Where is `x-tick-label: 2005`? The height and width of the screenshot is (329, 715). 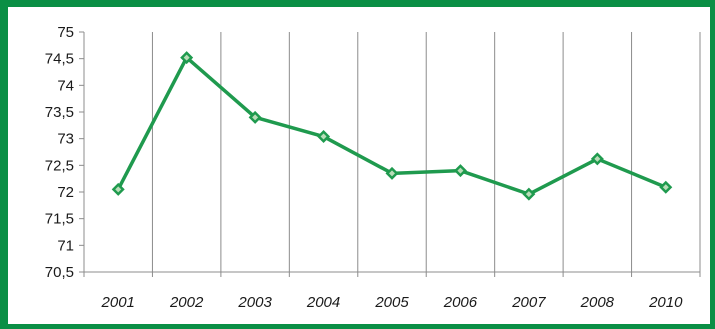 x-tick-label: 2005 is located at coordinates (391, 302).